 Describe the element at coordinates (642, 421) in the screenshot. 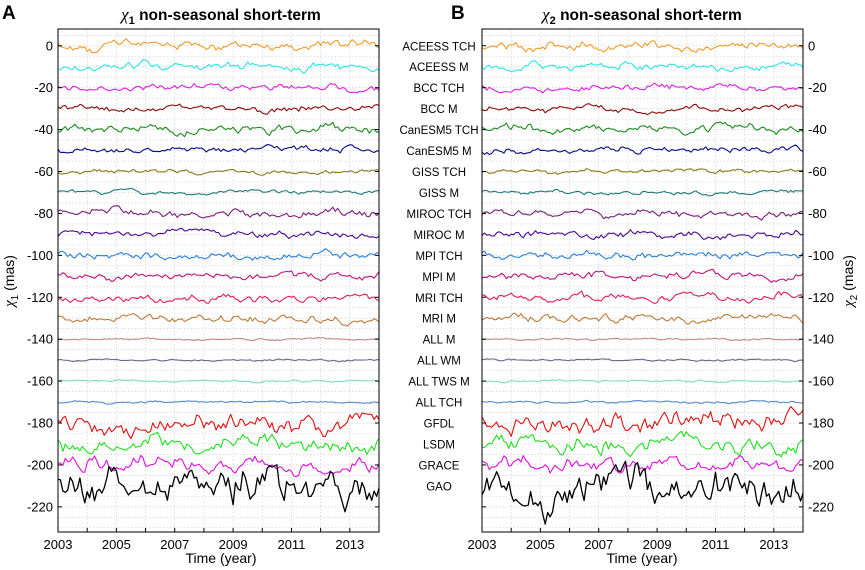

I see `series-line-gfdl` at that location.